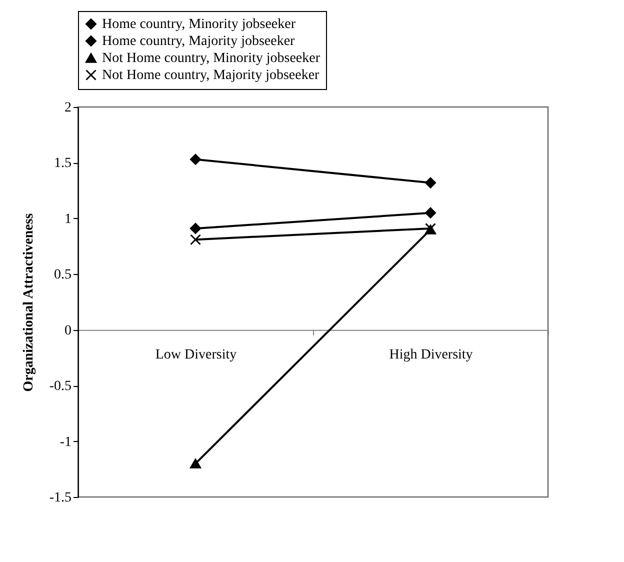 The height and width of the screenshot is (562, 624). Describe the element at coordinates (199, 24) in the screenshot. I see `legend-label: Home country, Minority jobseeker` at that location.